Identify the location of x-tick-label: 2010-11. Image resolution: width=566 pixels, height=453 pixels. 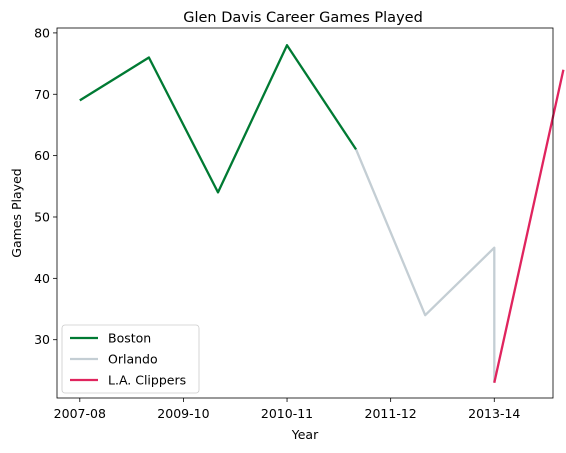
(287, 413).